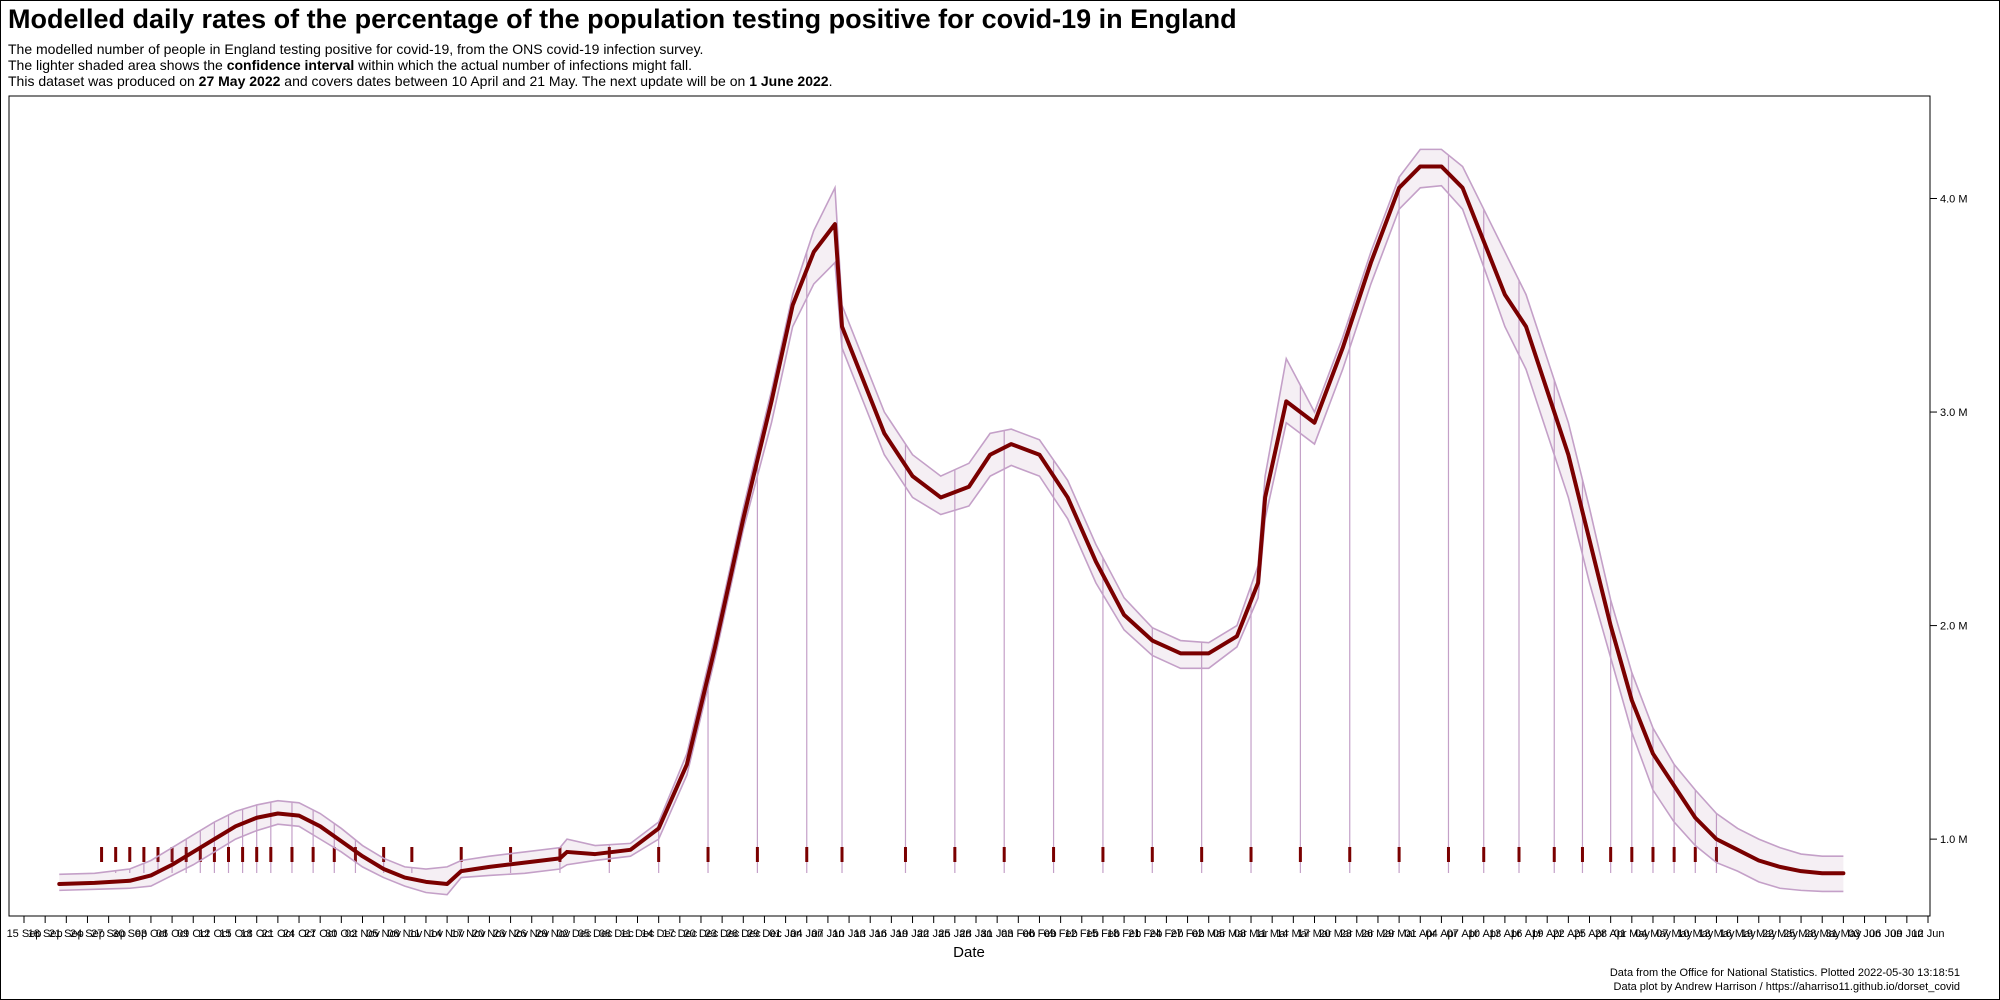 The image size is (2000, 1000). Describe the element at coordinates (1927, 934) in the screenshot. I see `x-tick-label: 12 Jun` at that location.